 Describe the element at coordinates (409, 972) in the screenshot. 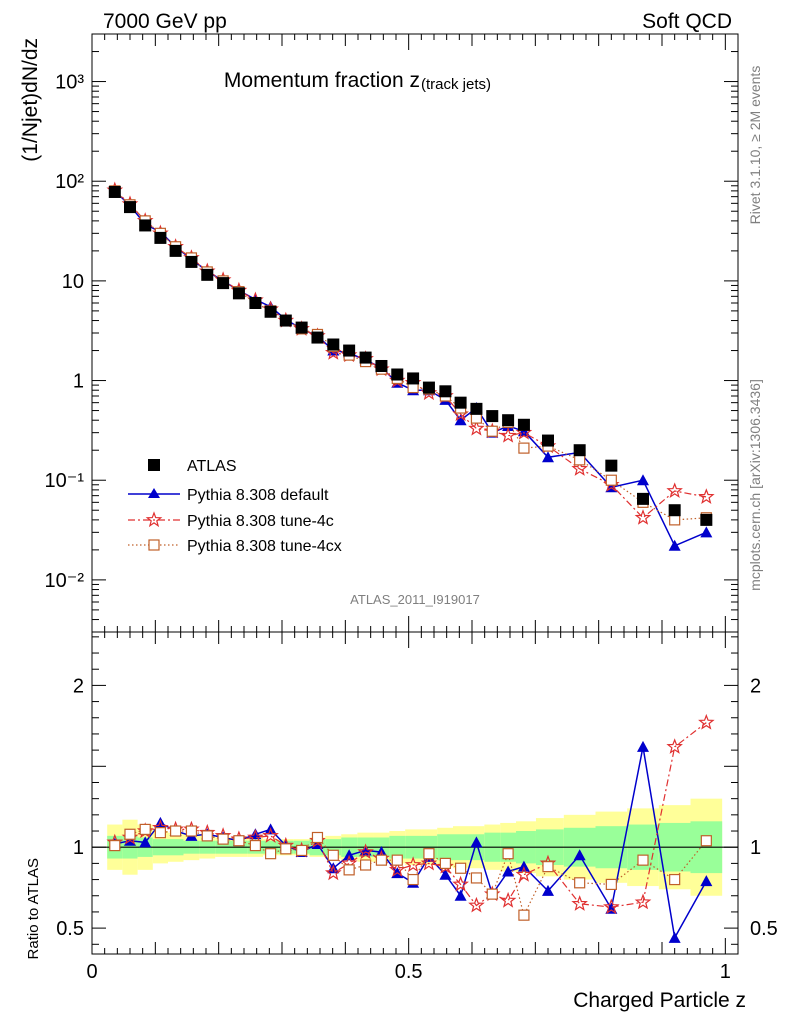

I see `x-tick-label: 0.5` at that location.